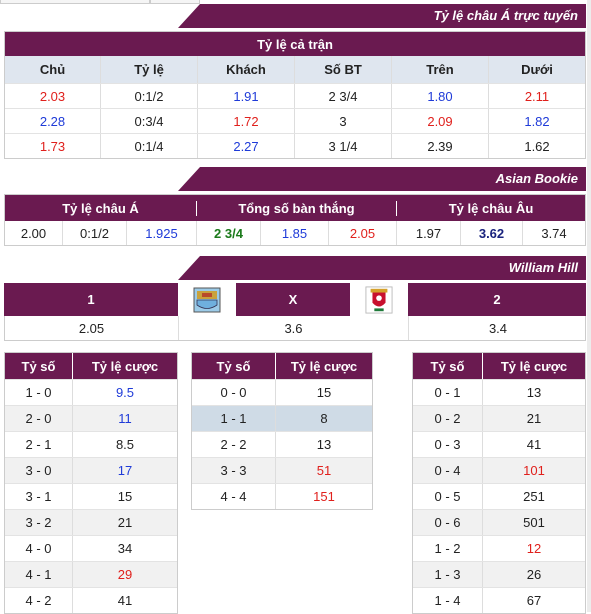 The height and width of the screenshot is (614, 591). What do you see at coordinates (53, 96) in the screenshot?
I see `odds-cell: 2.03` at bounding box center [53, 96].